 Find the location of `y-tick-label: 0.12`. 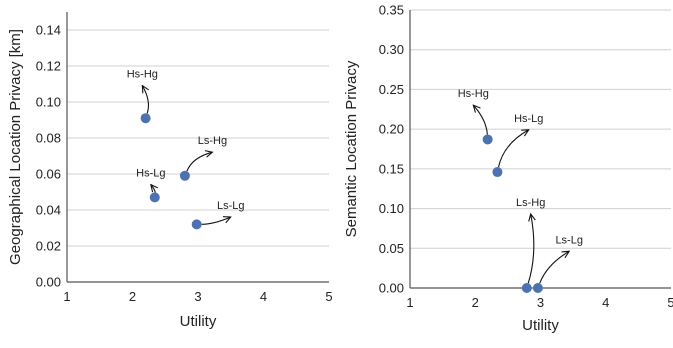

y-tick-label: 0.12 is located at coordinates (48, 66).